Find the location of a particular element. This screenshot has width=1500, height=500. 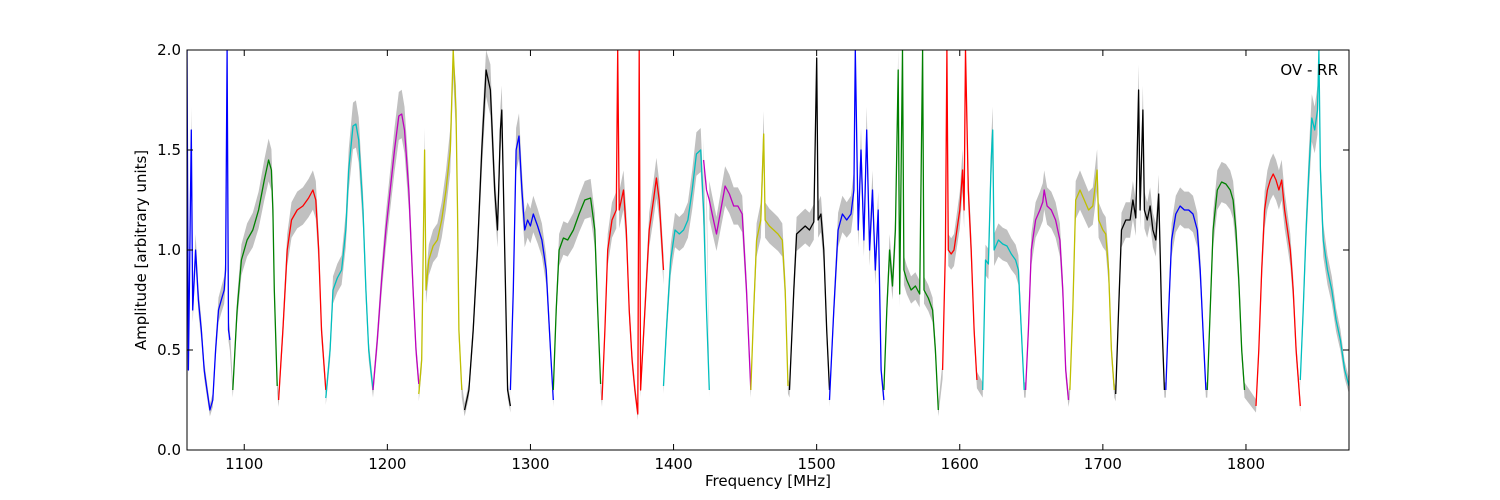

y-tick-label: 2.0 is located at coordinates (169, 50).